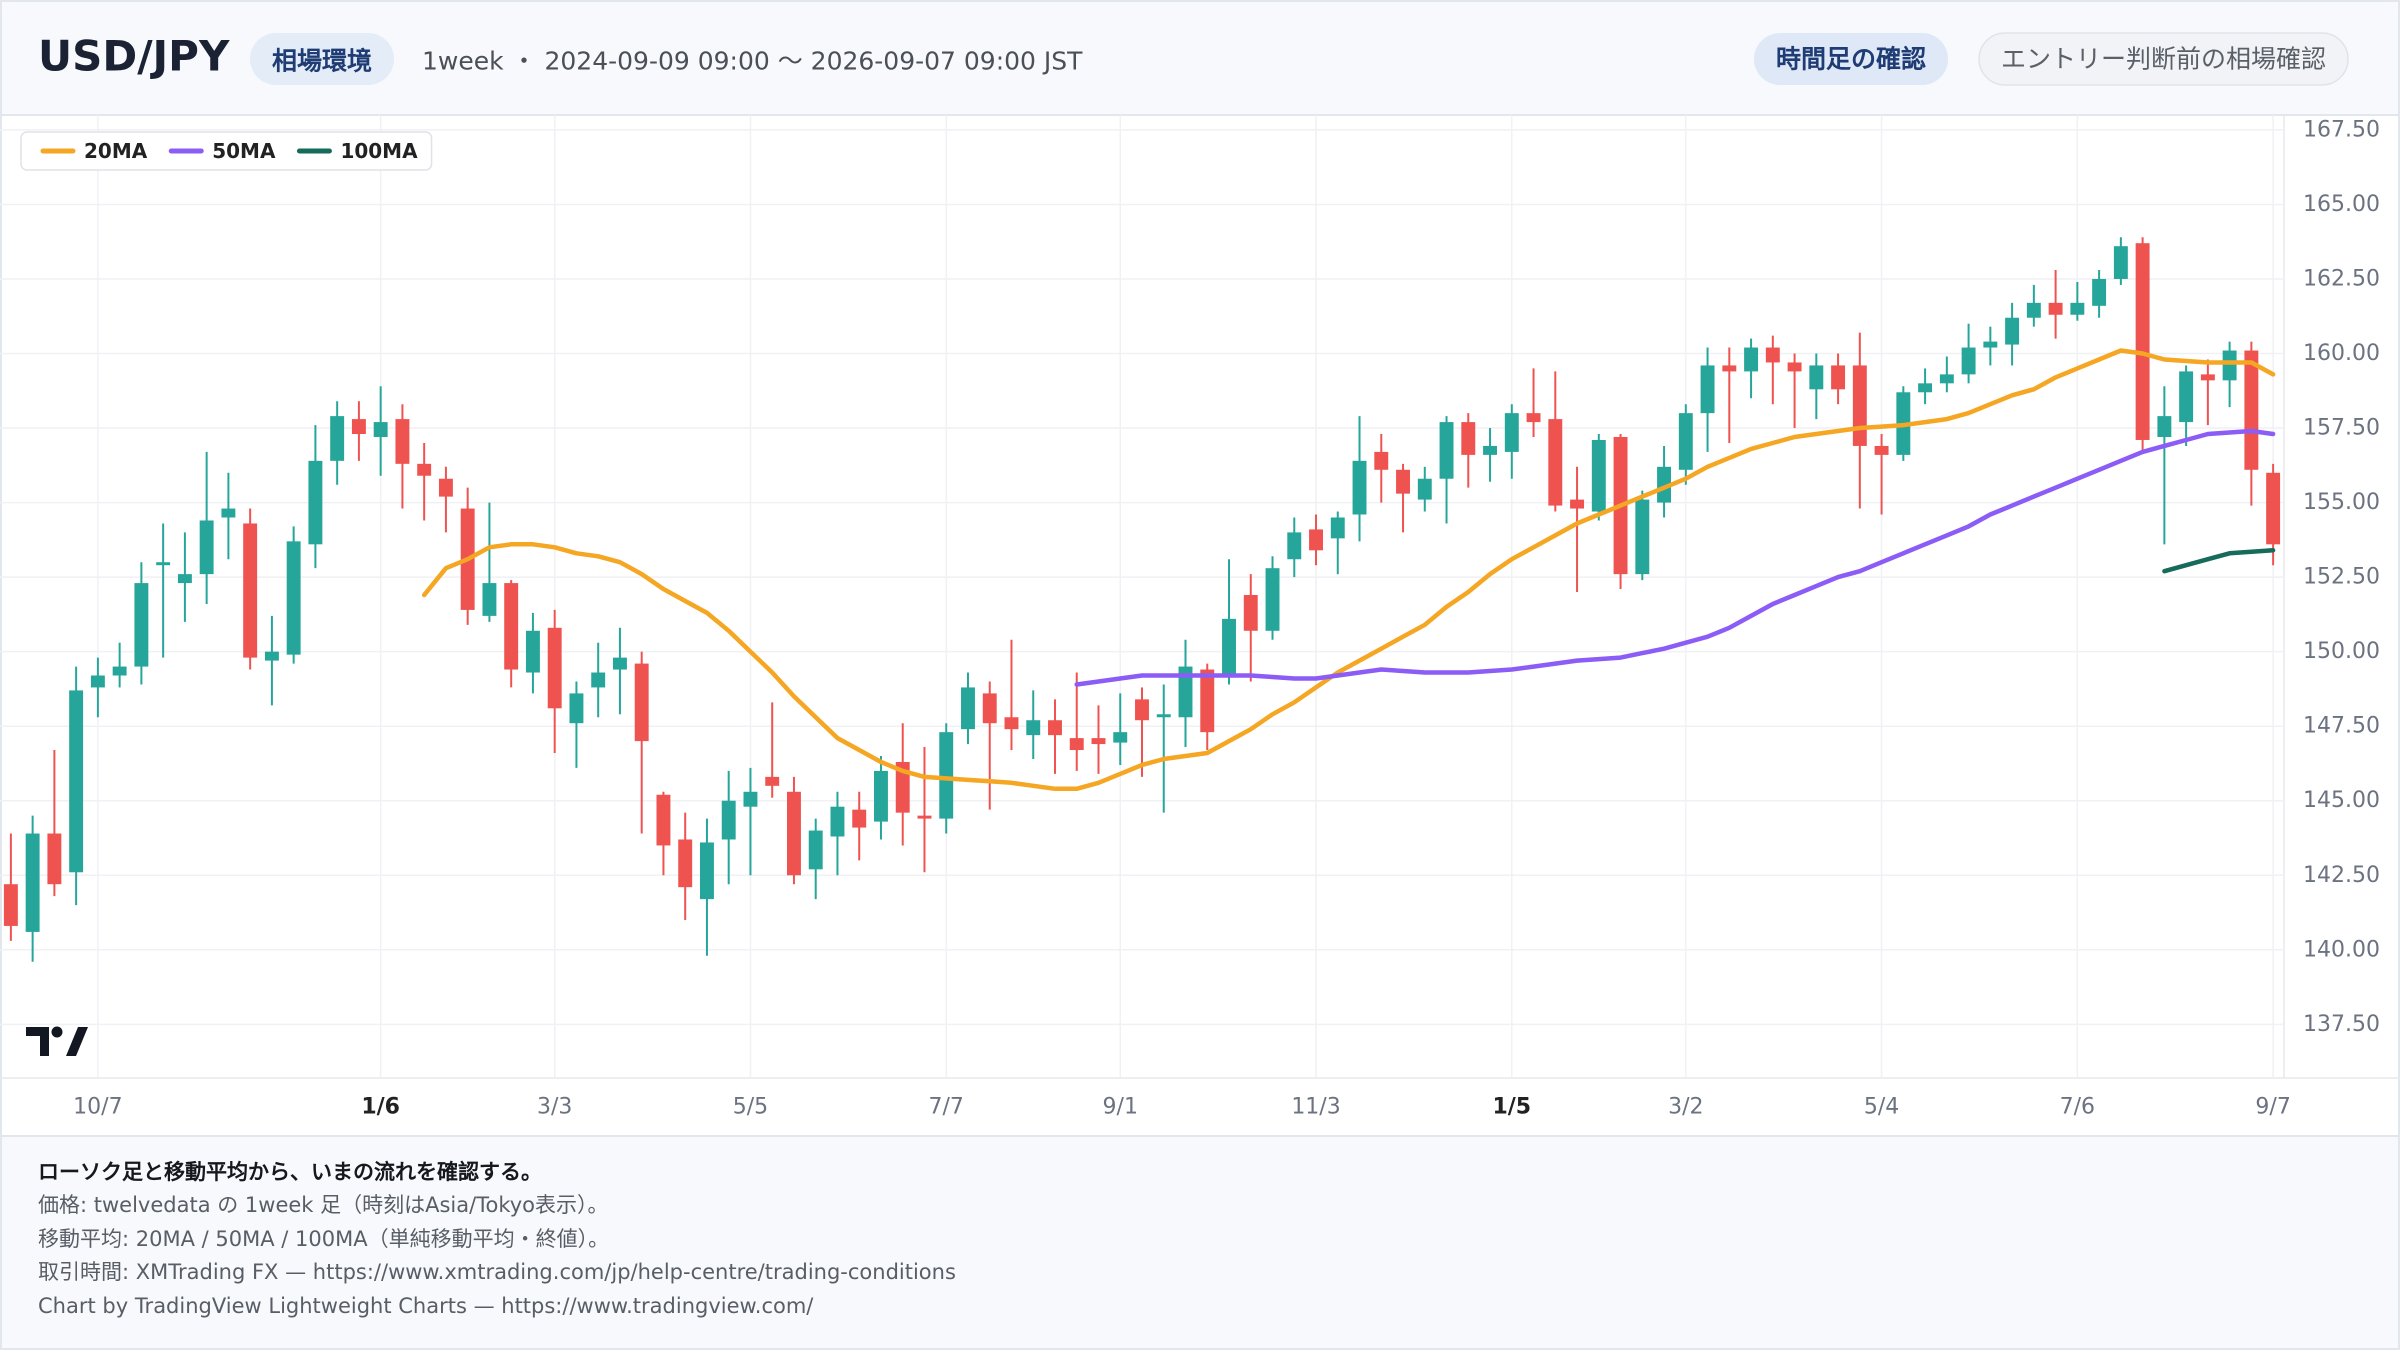 The image size is (2400, 1350). Describe the element at coordinates (134, 56) in the screenshot. I see `symbol: USD/JPY` at that location.